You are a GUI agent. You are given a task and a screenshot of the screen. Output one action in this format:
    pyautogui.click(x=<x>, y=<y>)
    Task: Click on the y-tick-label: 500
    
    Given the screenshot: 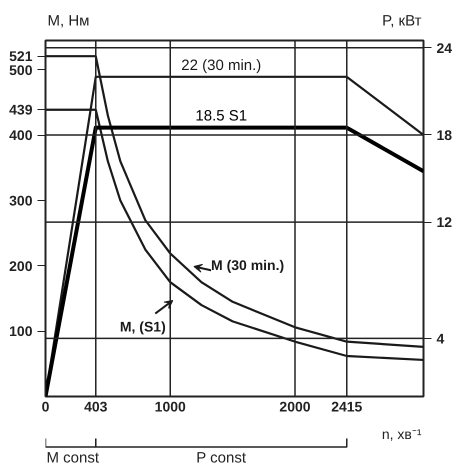 What is the action you would take?
    pyautogui.click(x=21, y=70)
    